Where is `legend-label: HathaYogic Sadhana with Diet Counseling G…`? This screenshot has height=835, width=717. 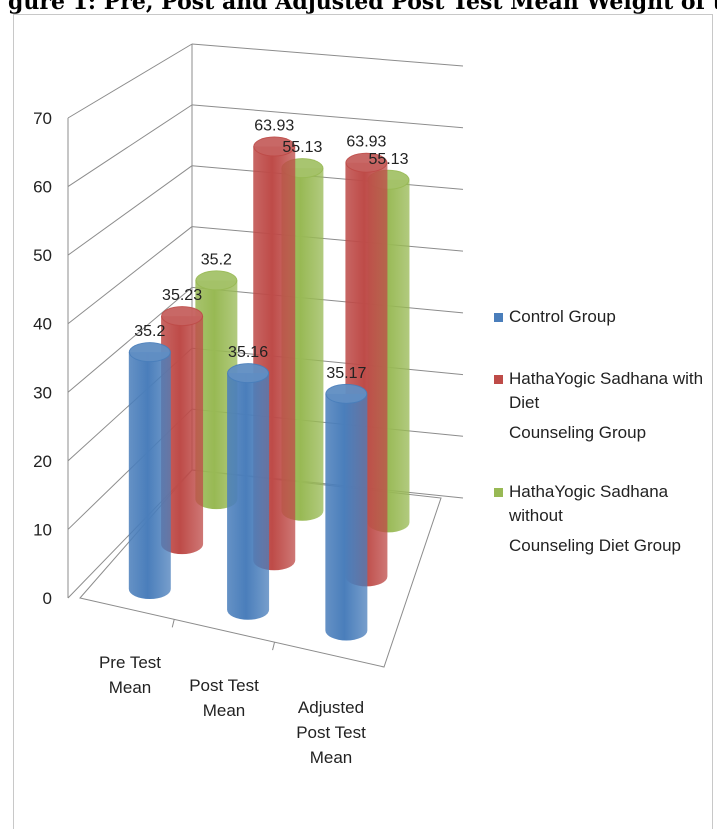
legend-label: HathaYogic Sadhana with Diet Counseling G… is located at coordinates (606, 405).